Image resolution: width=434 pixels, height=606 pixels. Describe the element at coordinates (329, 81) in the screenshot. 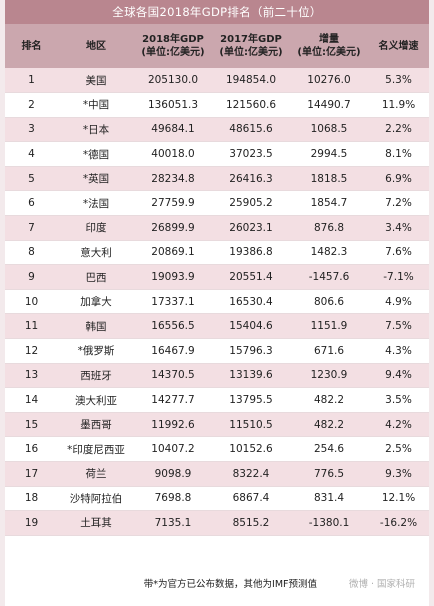

I see `cell-increase: 10276.0` at that location.